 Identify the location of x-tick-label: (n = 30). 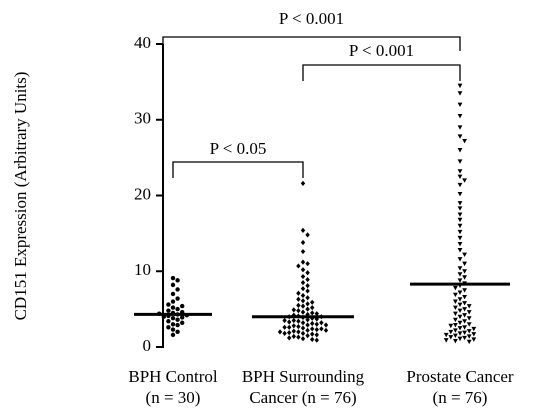
(173, 397).